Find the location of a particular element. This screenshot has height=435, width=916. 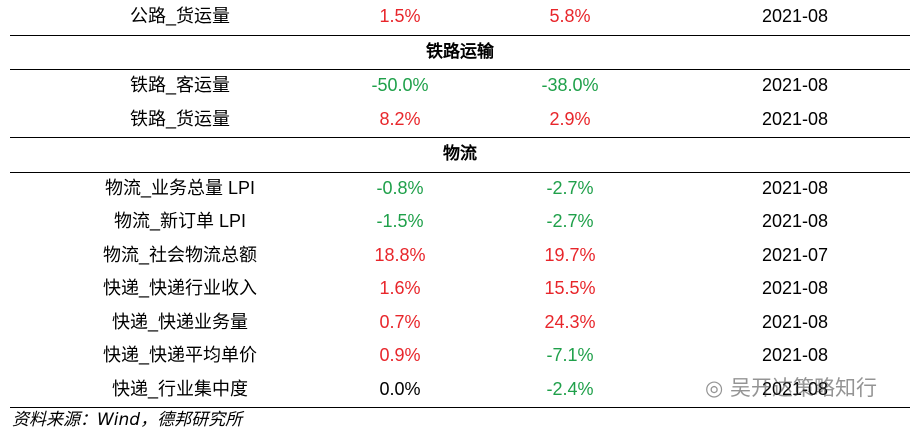

value-cell: -50.0% is located at coordinates (400, 85).